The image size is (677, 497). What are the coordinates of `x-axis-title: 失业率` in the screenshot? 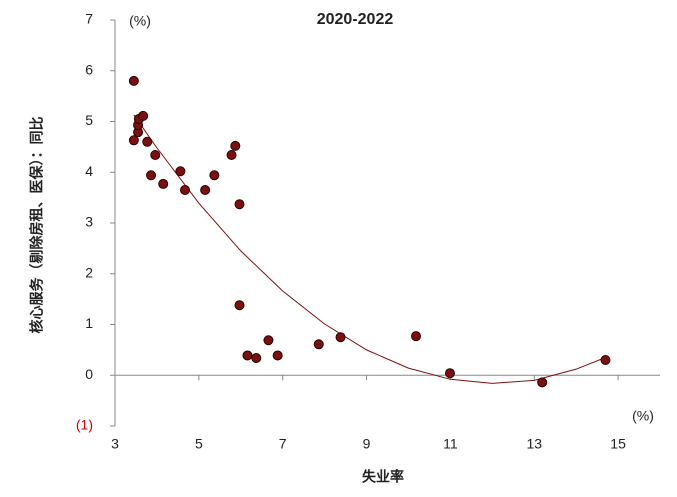 It's located at (383, 477).